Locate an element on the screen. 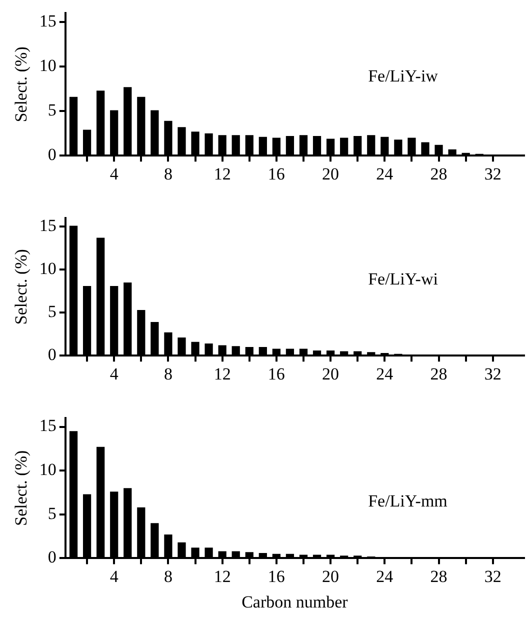 The image size is (530, 619). annotation: Fe/LiY-mm is located at coordinates (408, 501).